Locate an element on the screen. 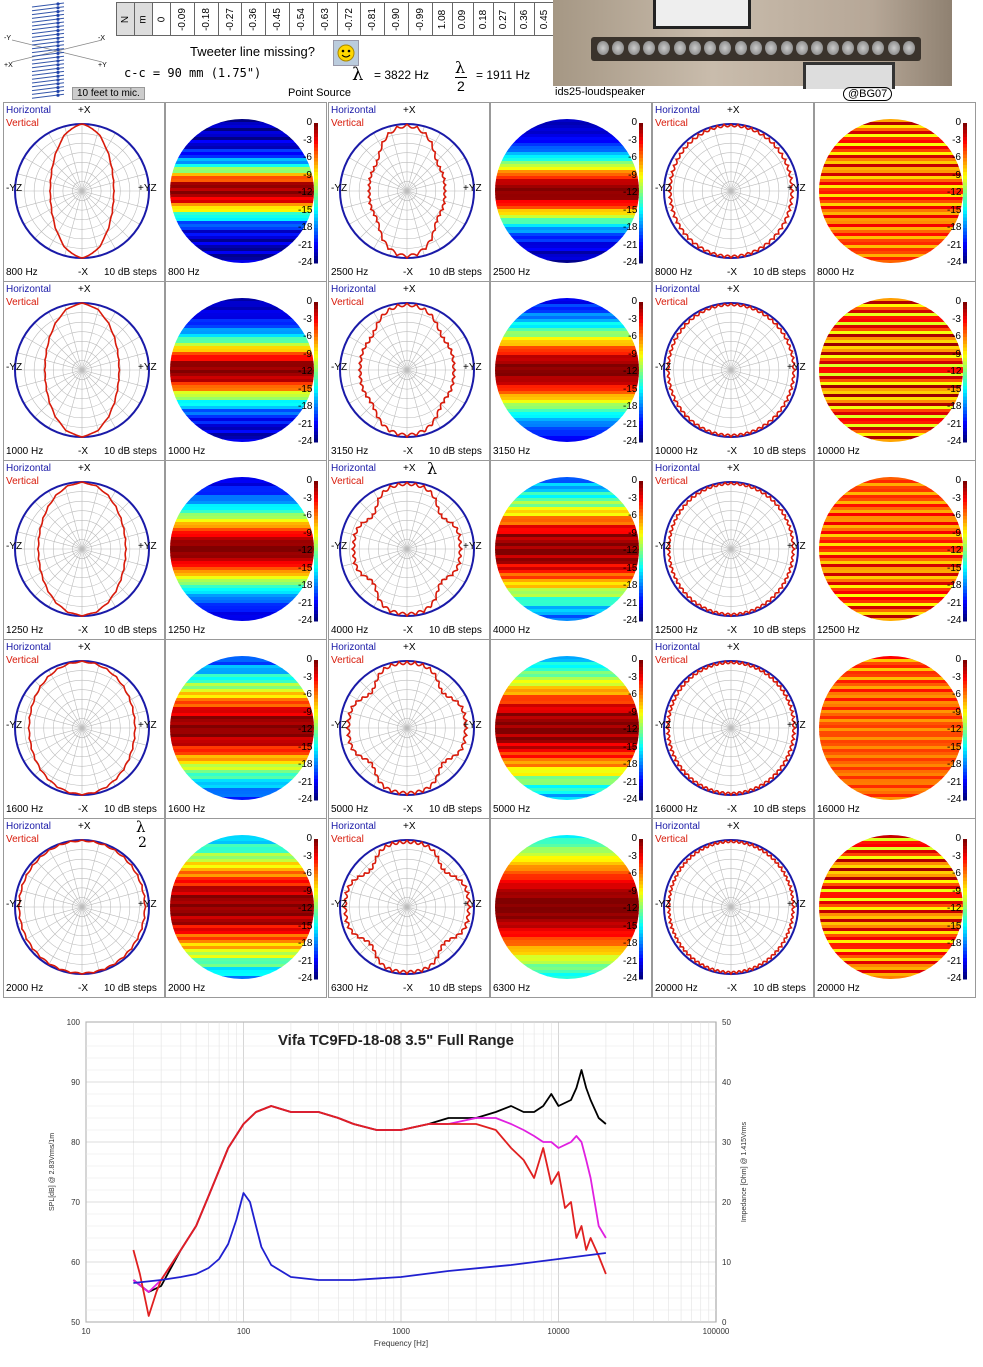 Image resolution: width=983 pixels, height=1367 pixels. legend-vertical: Vertical is located at coordinates (22, 660).